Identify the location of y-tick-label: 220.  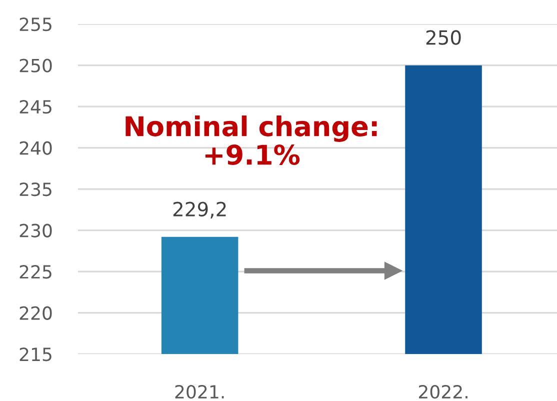
(36, 313).